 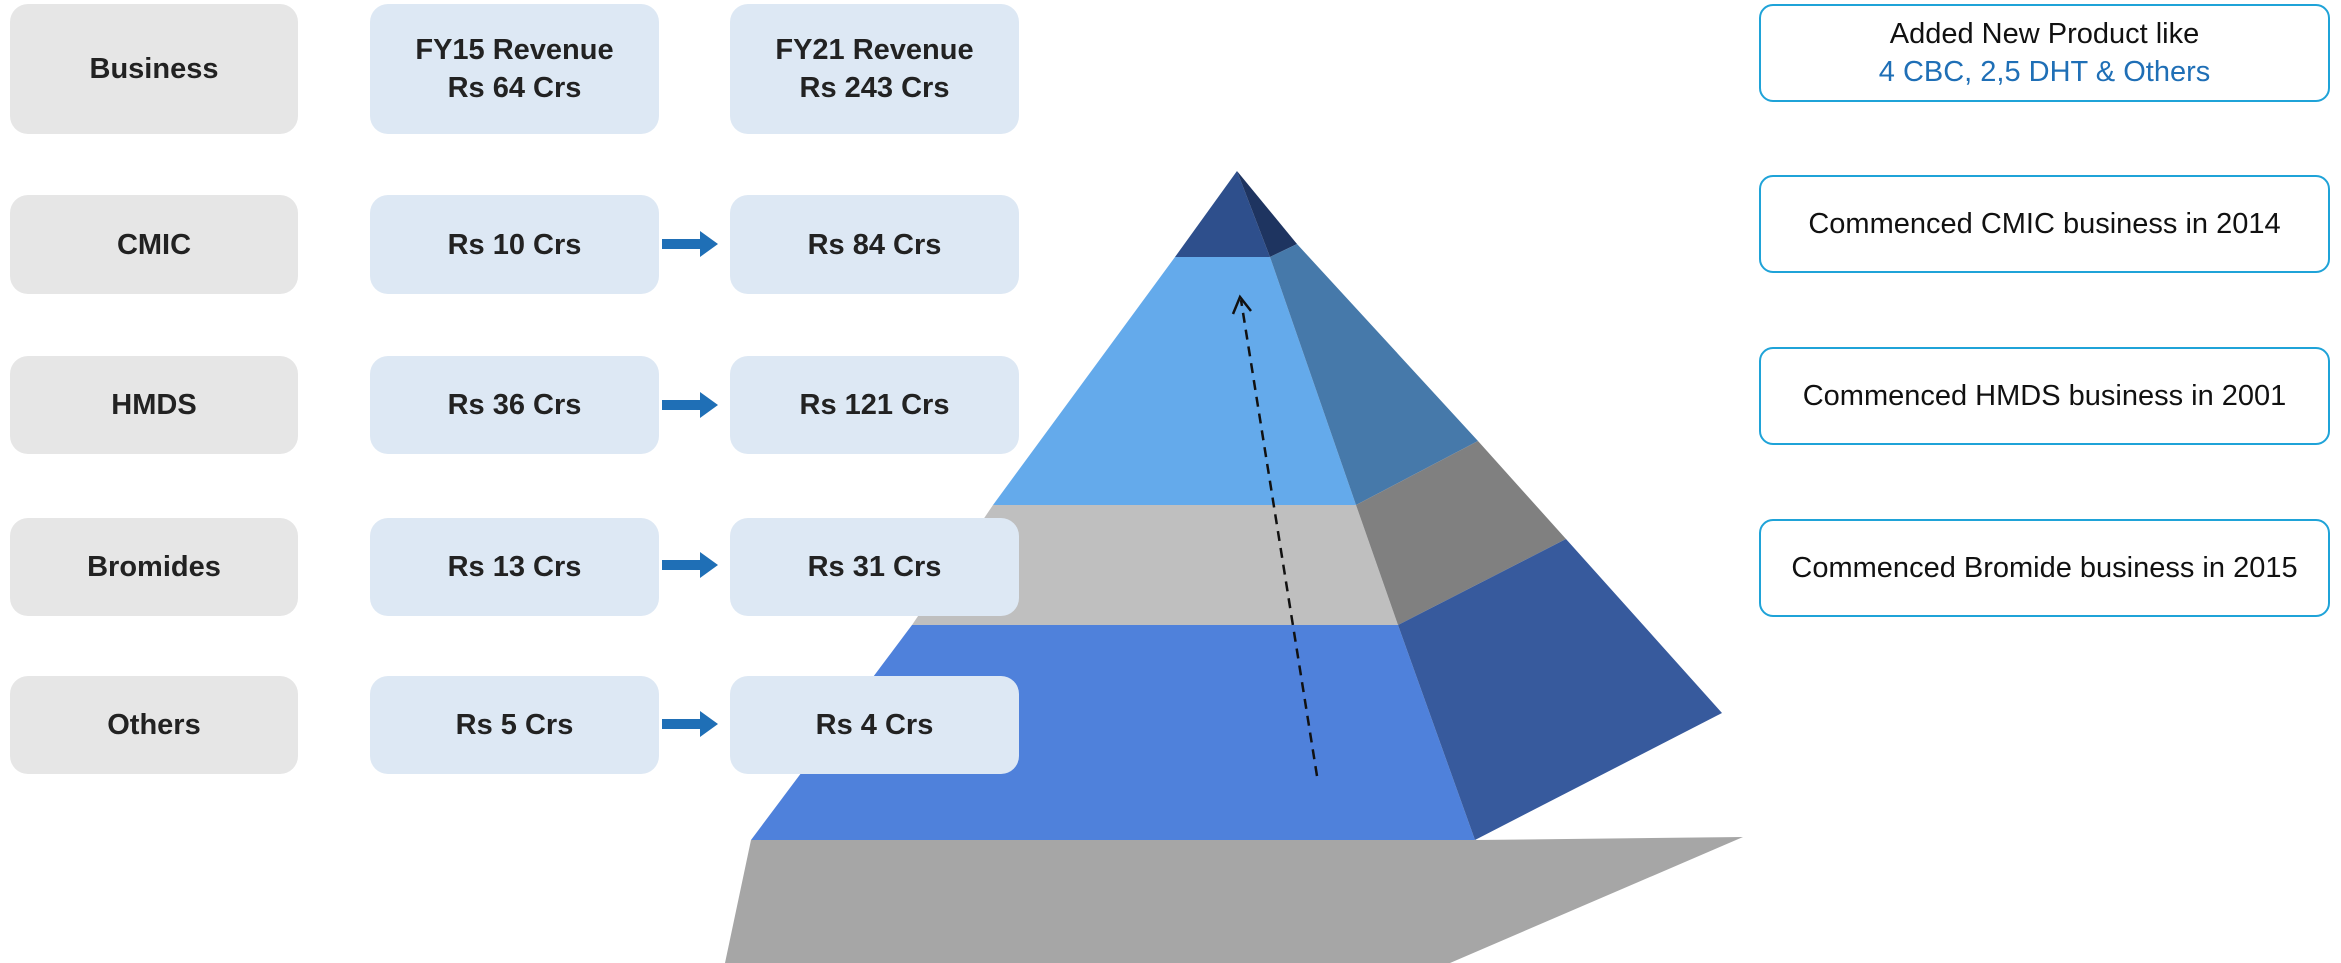 I want to click on segment-label-bromides: Bromides, so click(x=154, y=567).